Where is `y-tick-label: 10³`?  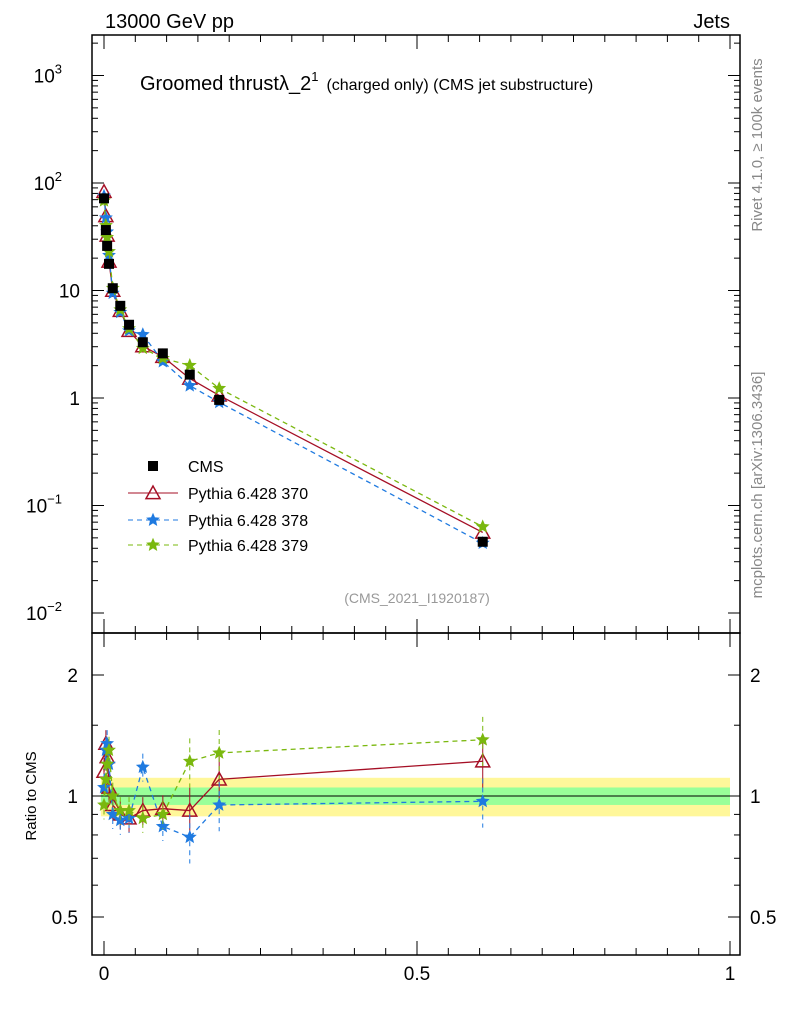 y-tick-label: 10³ is located at coordinates (48, 75).